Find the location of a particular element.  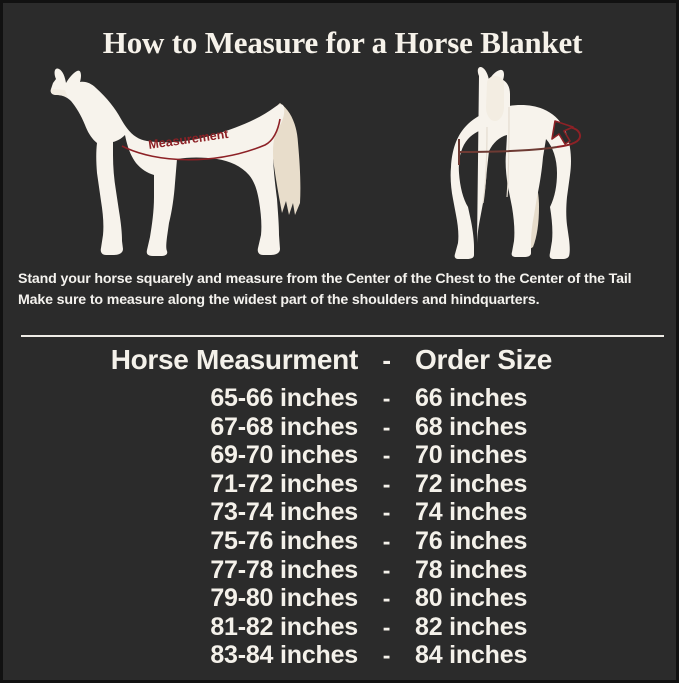

page-title: How to Measure for a Horse Blanket is located at coordinates (342, 42).